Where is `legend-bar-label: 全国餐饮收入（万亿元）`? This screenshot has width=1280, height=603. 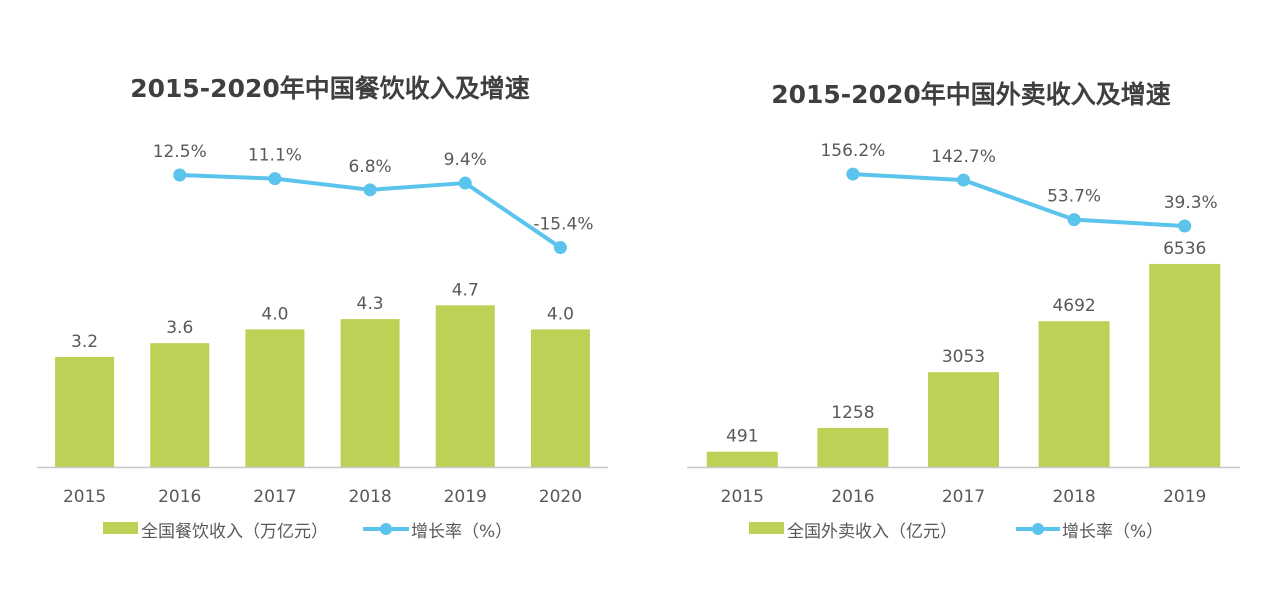 legend-bar-label: 全国餐饮收入（万亿元） is located at coordinates (234, 532).